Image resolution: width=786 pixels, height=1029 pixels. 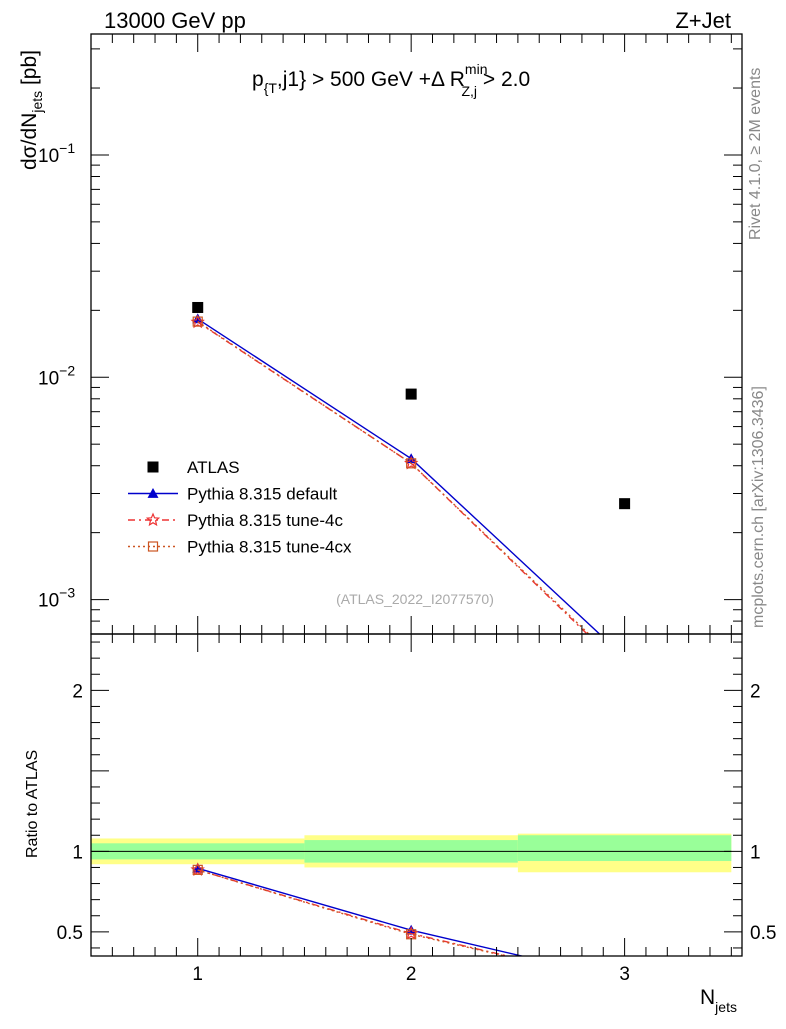 I want to click on legend-entry: Pythia 8.315 tune-4cx, so click(x=269, y=547).